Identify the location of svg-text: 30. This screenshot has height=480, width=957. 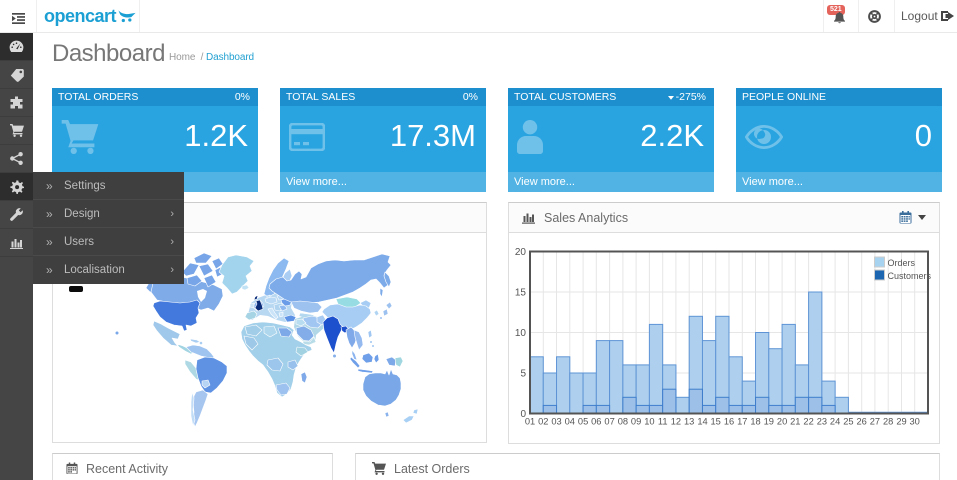
(915, 422).